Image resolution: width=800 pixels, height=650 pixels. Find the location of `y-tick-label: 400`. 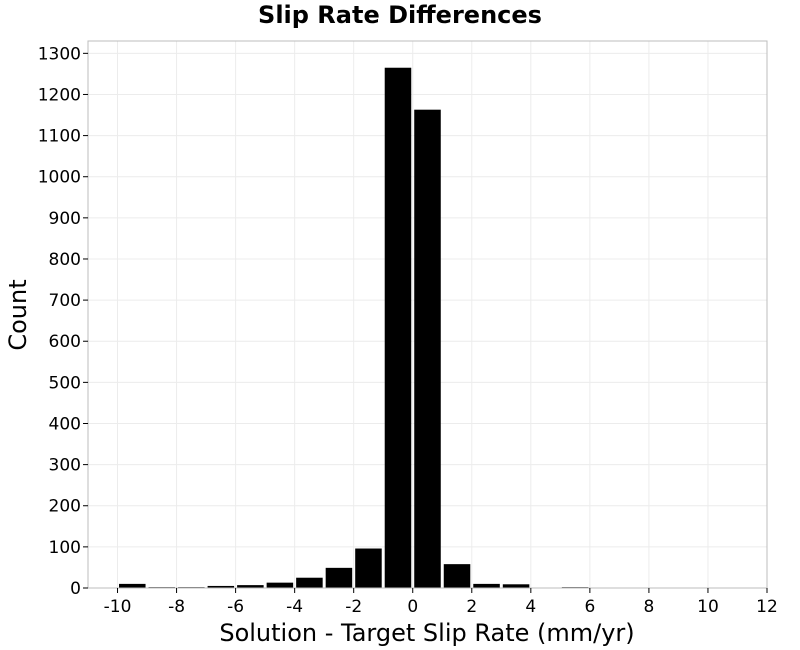

y-tick-label: 400 is located at coordinates (65, 424).